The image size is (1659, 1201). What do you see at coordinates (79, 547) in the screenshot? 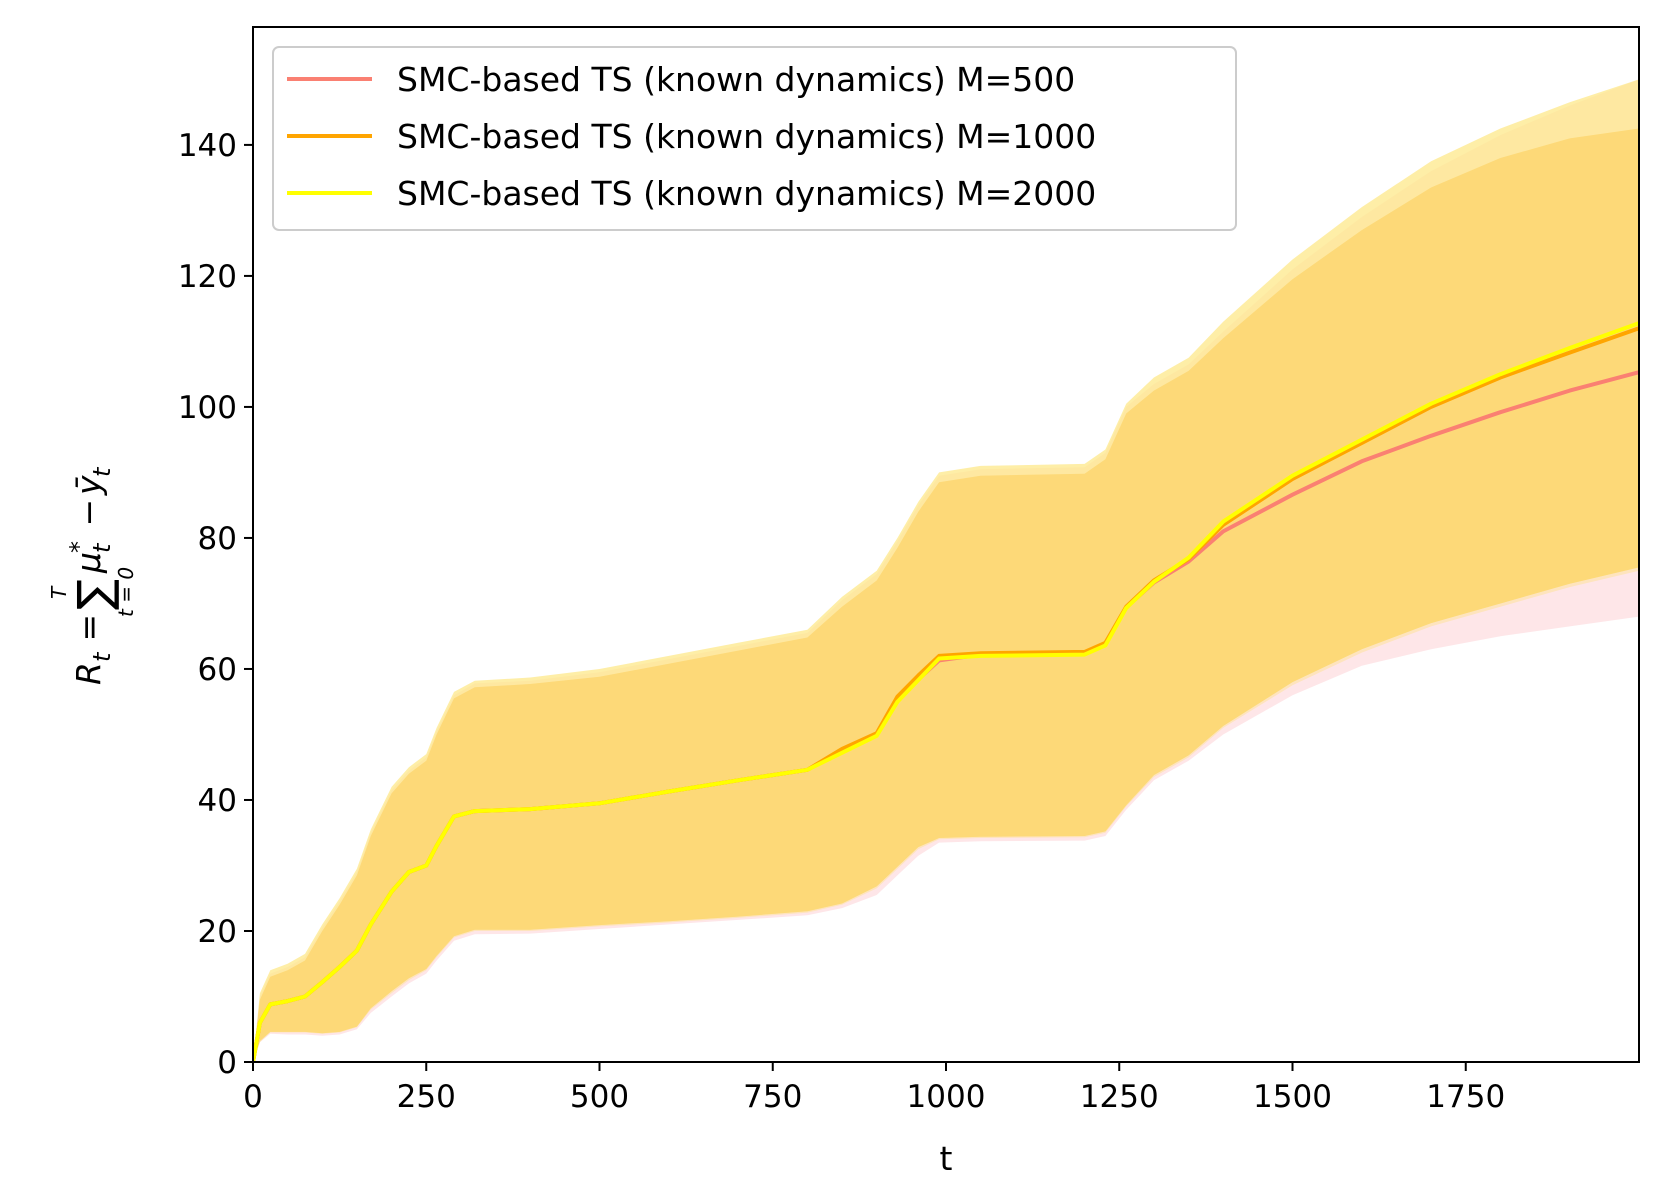
I see `y-label-mu-sup: *` at bounding box center [79, 547].